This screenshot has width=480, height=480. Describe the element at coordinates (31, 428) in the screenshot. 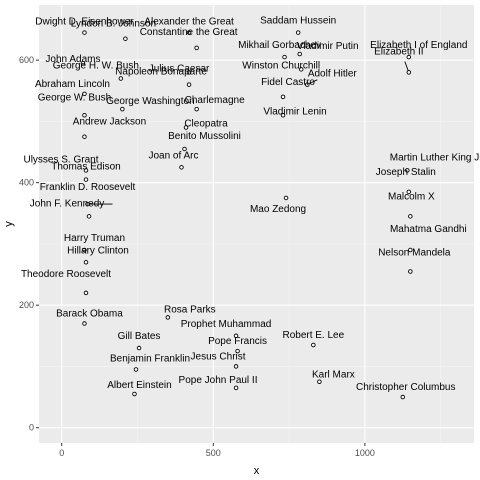

I see `y-tick-label: 0` at that location.